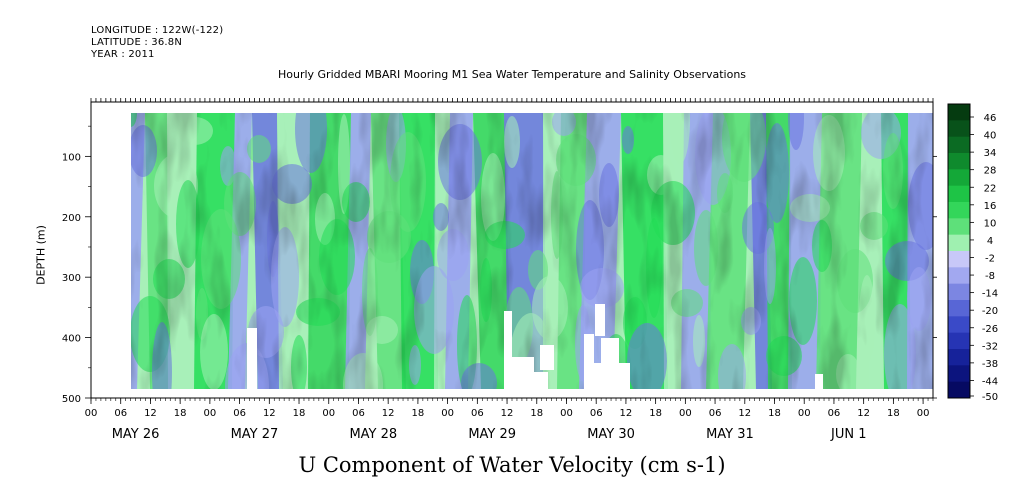 This screenshot has width=1009, height=504. Describe the element at coordinates (990, 188) in the screenshot. I see `colorbar-label: 22` at that location.